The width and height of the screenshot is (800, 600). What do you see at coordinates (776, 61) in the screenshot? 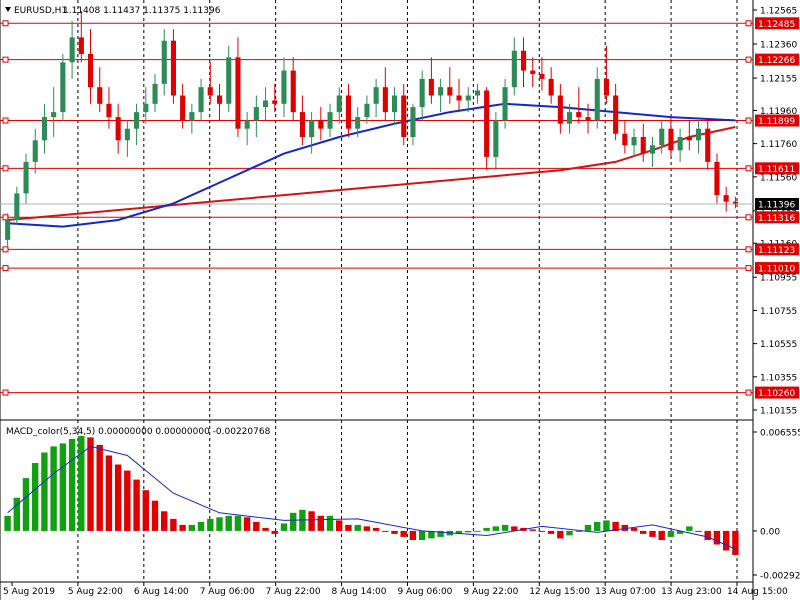
I see `level-price-label: 1.12266` at bounding box center [776, 61].